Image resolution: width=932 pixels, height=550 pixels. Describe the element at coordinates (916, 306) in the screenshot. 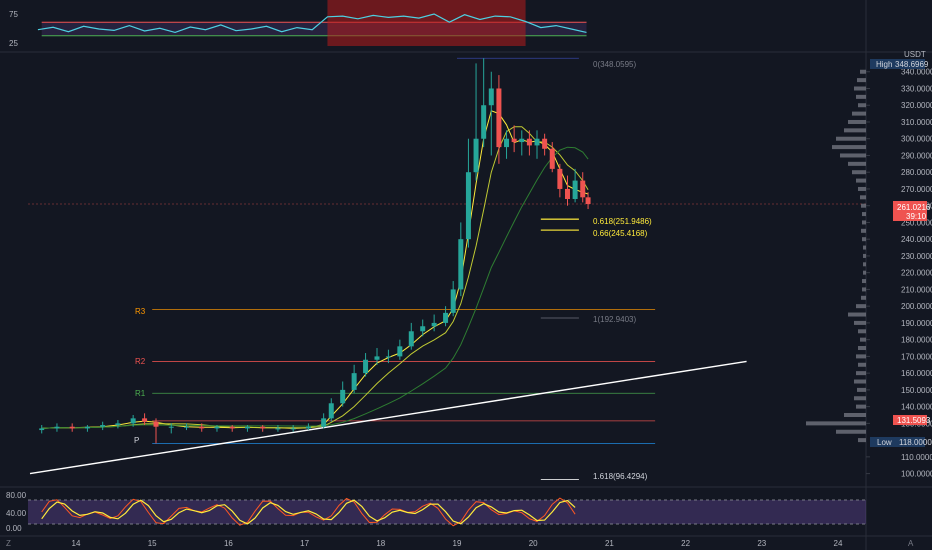

I see `price-tick-14: 200.0000` at that location.